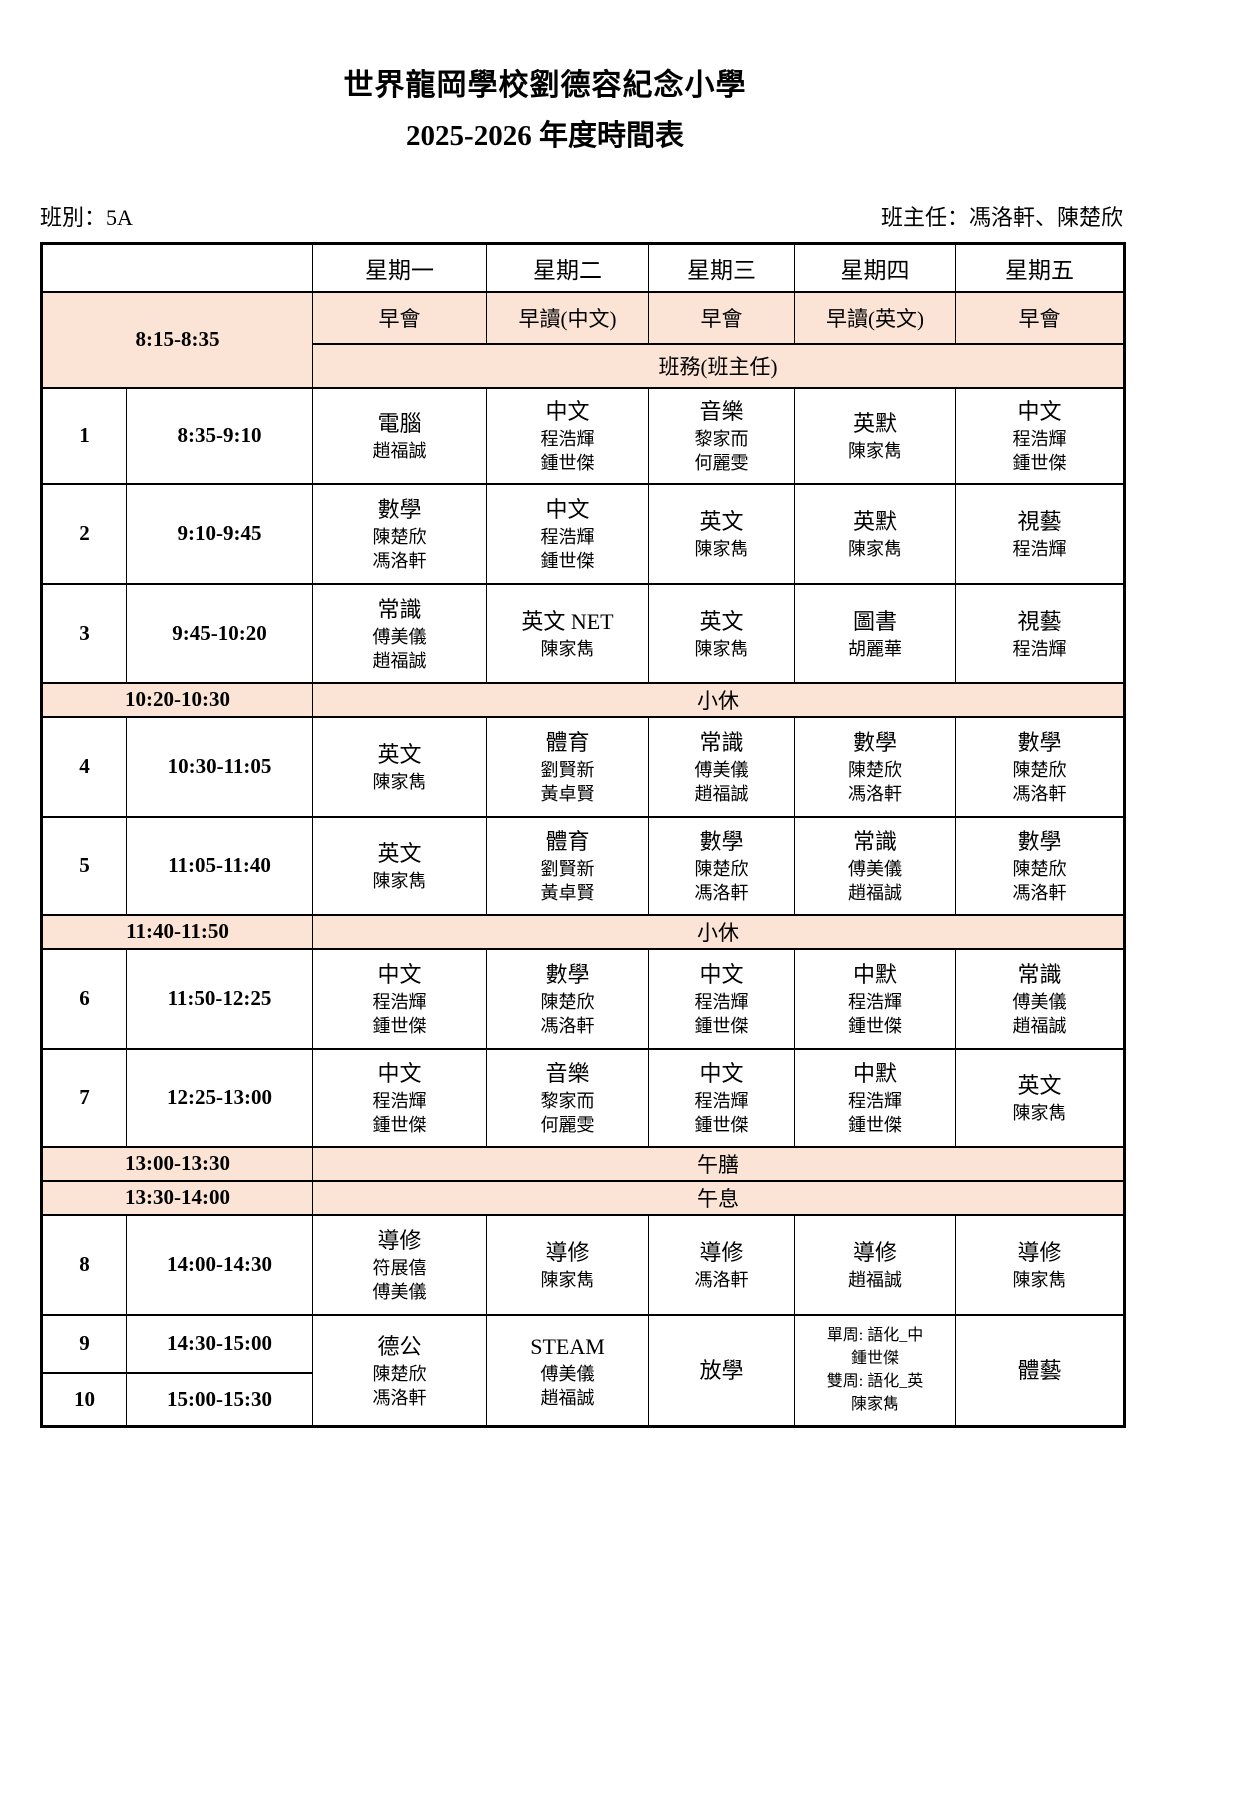 The width and height of the screenshot is (1241, 1814). What do you see at coordinates (84, 1097) in the screenshot?
I see `period-number-cell: 7` at bounding box center [84, 1097].